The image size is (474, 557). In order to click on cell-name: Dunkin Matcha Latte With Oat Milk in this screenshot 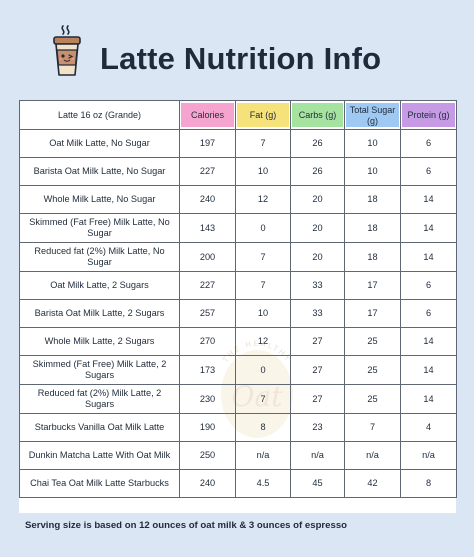, I will do `click(99, 455)`.